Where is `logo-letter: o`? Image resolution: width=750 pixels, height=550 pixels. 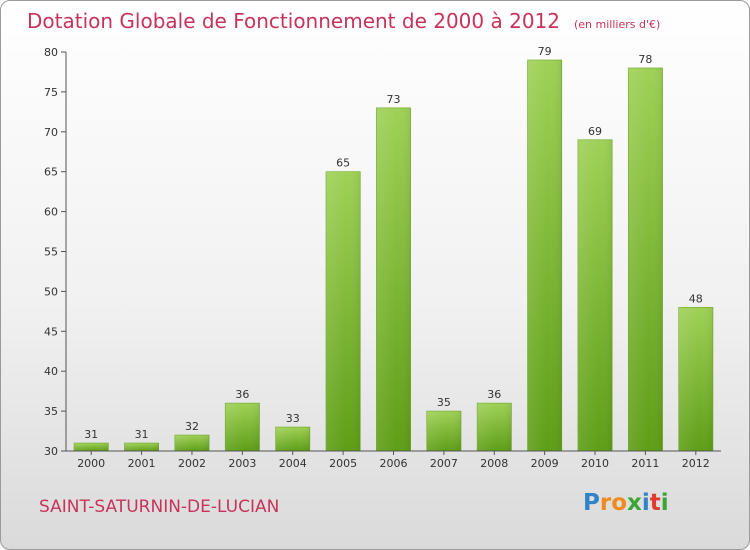 logo-letter: o is located at coordinates (619, 503).